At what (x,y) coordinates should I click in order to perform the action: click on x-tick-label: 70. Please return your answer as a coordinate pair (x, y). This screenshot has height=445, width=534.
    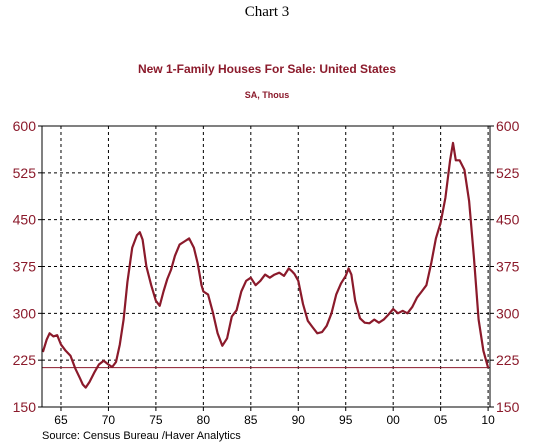
    Looking at the image, I should click on (109, 420).